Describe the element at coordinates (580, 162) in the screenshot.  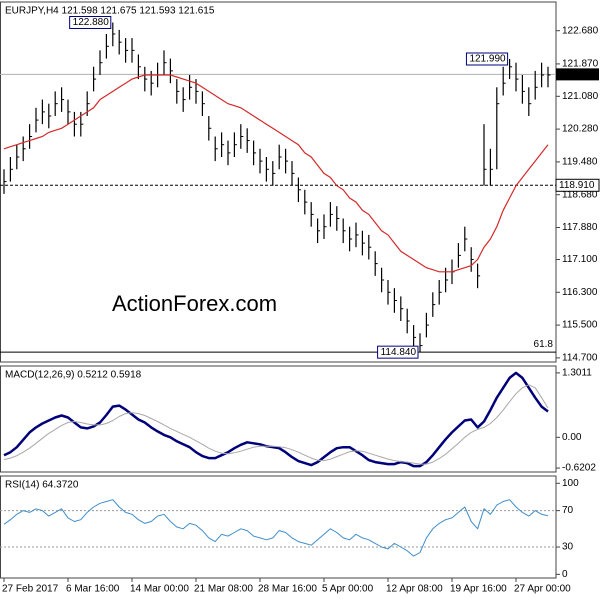
I see `y-tick-label: 119.480` at that location.